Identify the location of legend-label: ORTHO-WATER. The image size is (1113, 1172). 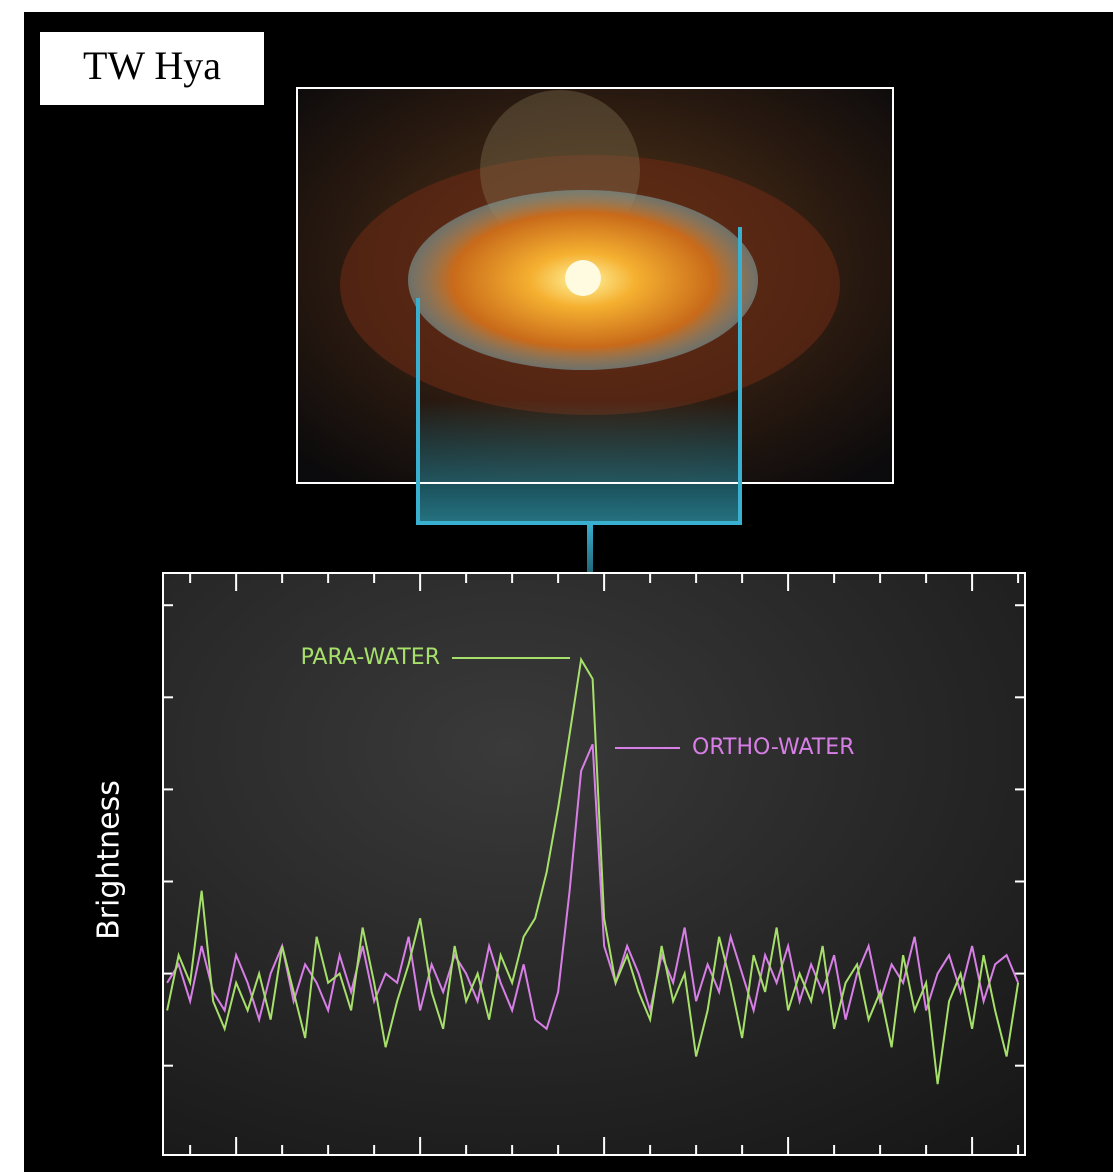
(773, 747).